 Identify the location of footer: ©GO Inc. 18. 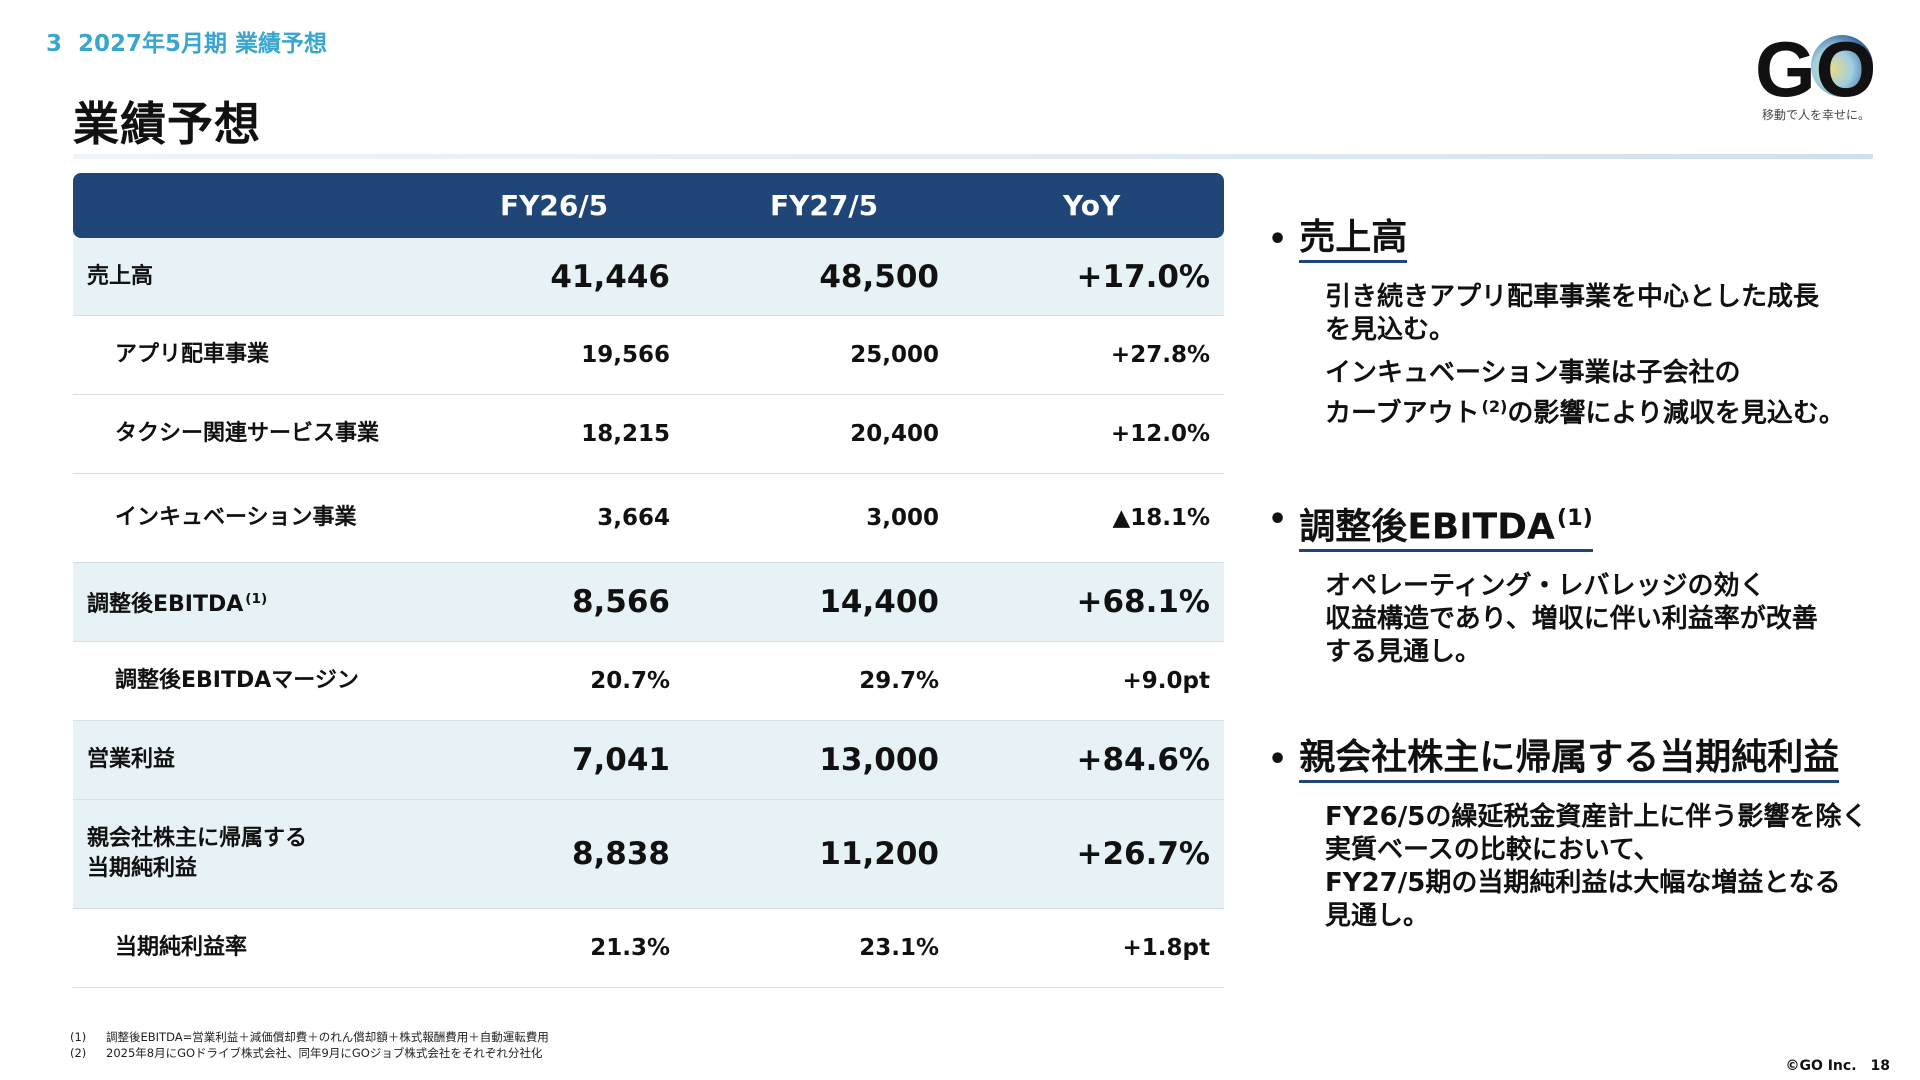
(1837, 1066).